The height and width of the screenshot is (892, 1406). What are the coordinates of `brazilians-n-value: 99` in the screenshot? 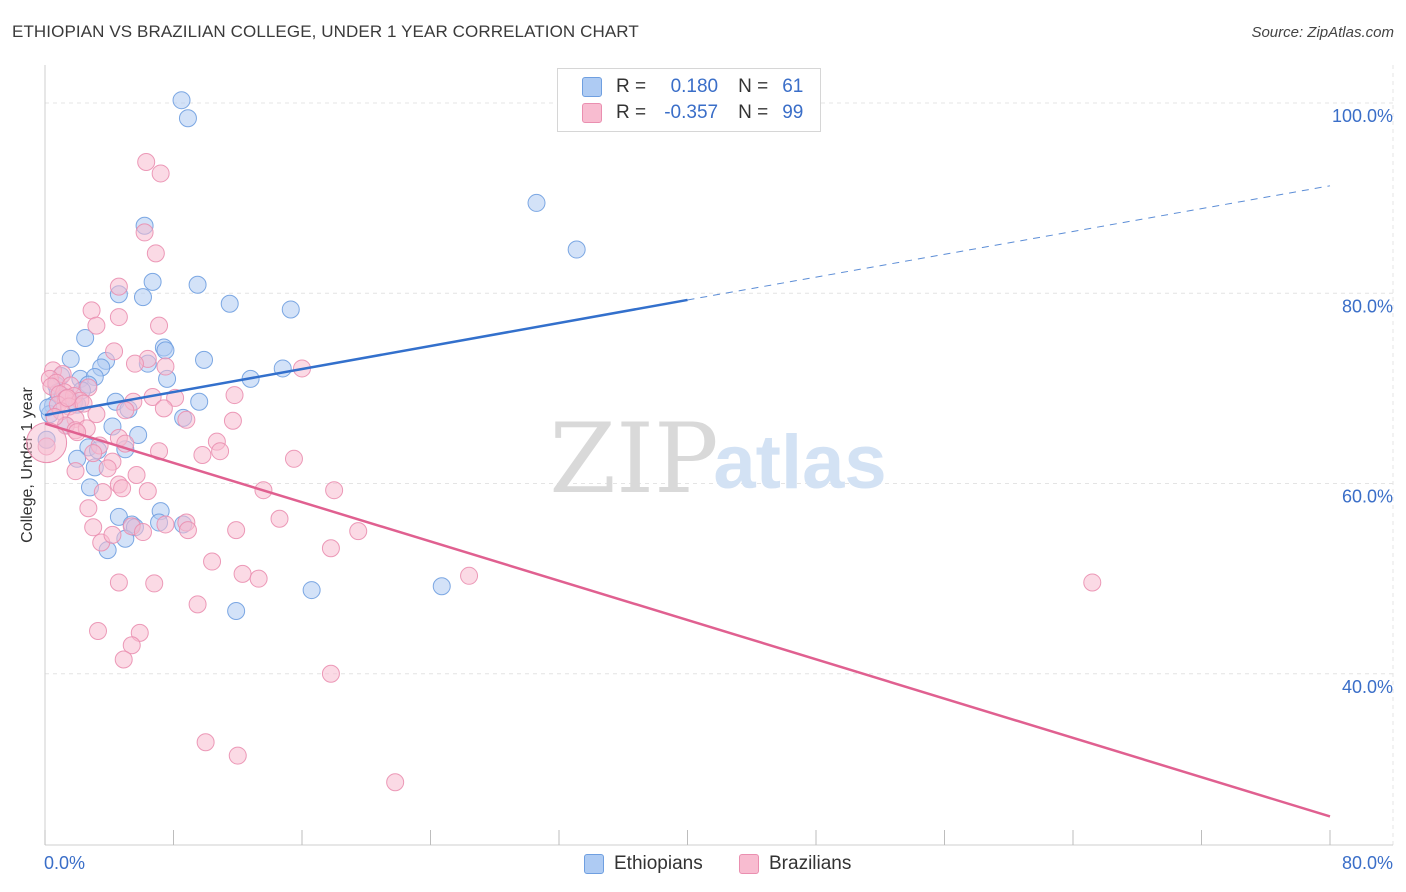 It's located at (793, 112).